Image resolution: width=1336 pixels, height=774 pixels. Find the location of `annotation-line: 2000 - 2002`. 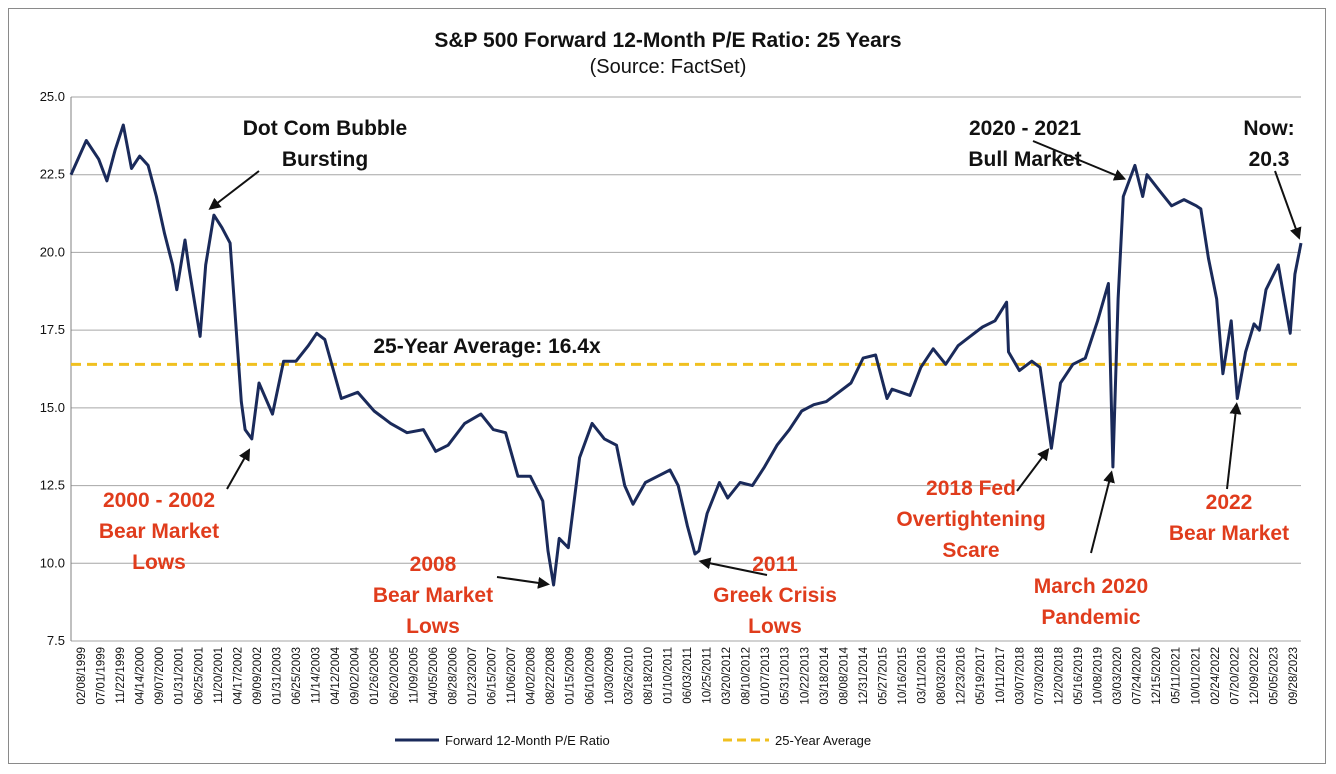

annotation-line: 2000 - 2002 is located at coordinates (159, 500).